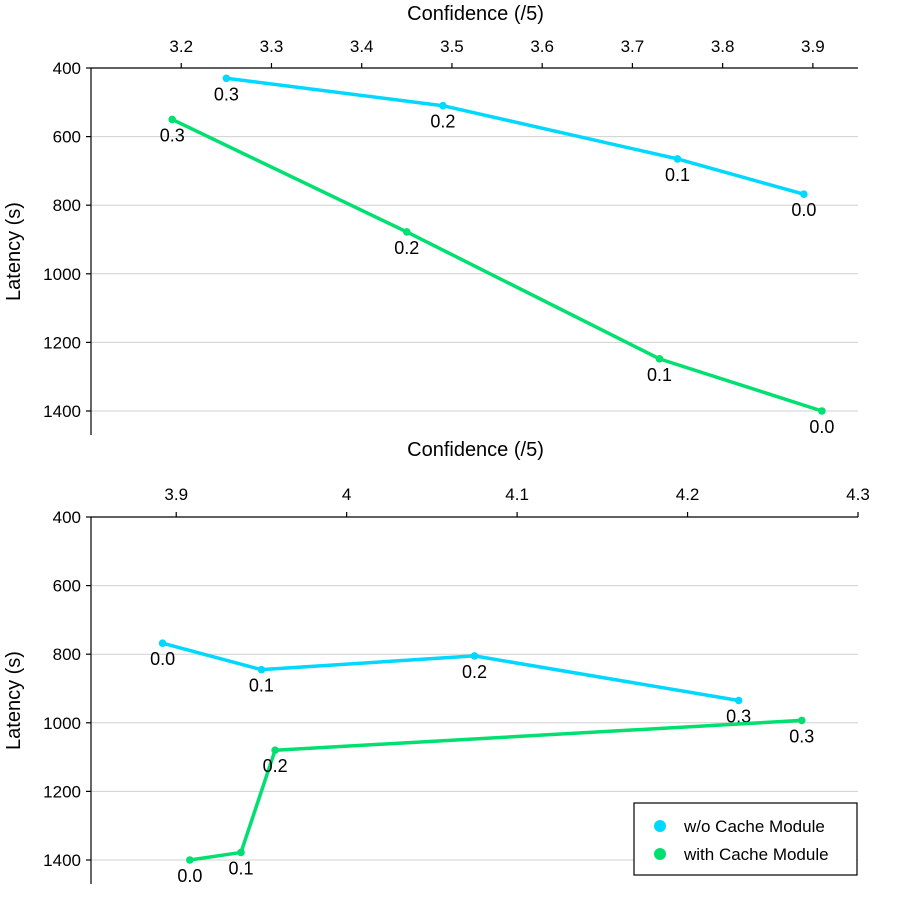  Describe the element at coordinates (723, 46) in the screenshot. I see `x-tick-label: 3.8` at that location.